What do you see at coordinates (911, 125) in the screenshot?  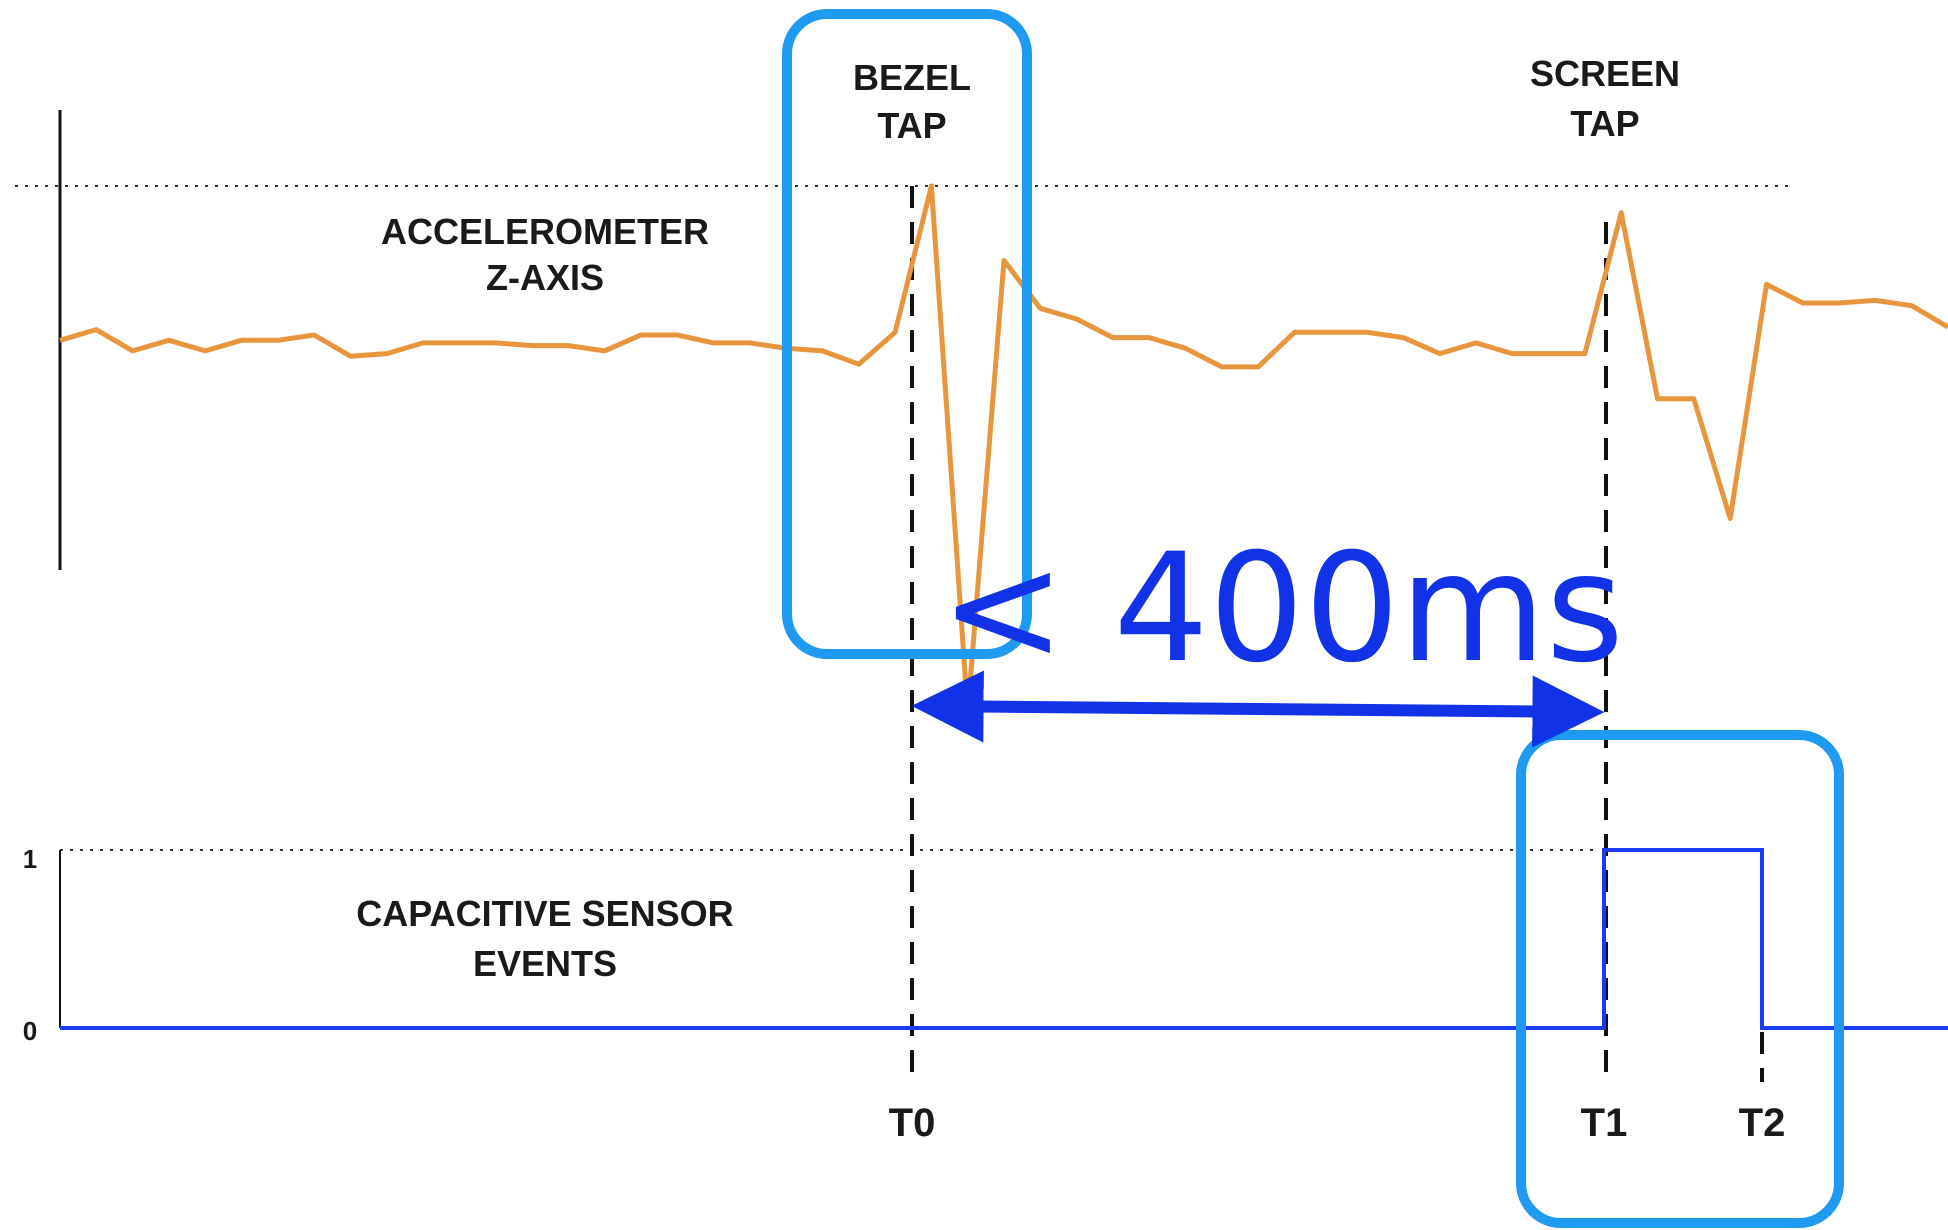 I see `bezel-tap-label-line2: TAP` at bounding box center [911, 125].